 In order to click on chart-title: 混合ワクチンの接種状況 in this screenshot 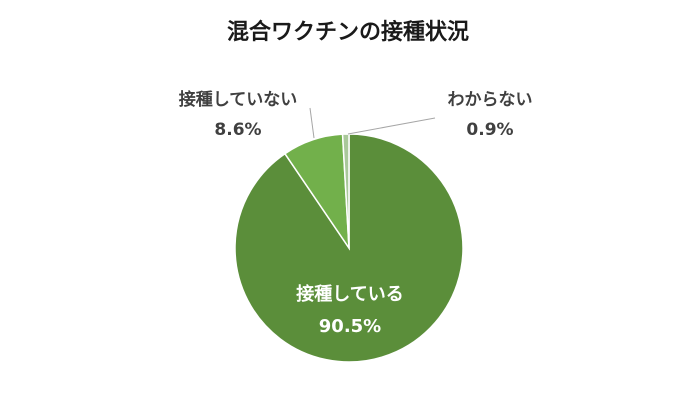, I will do `click(347, 32)`.